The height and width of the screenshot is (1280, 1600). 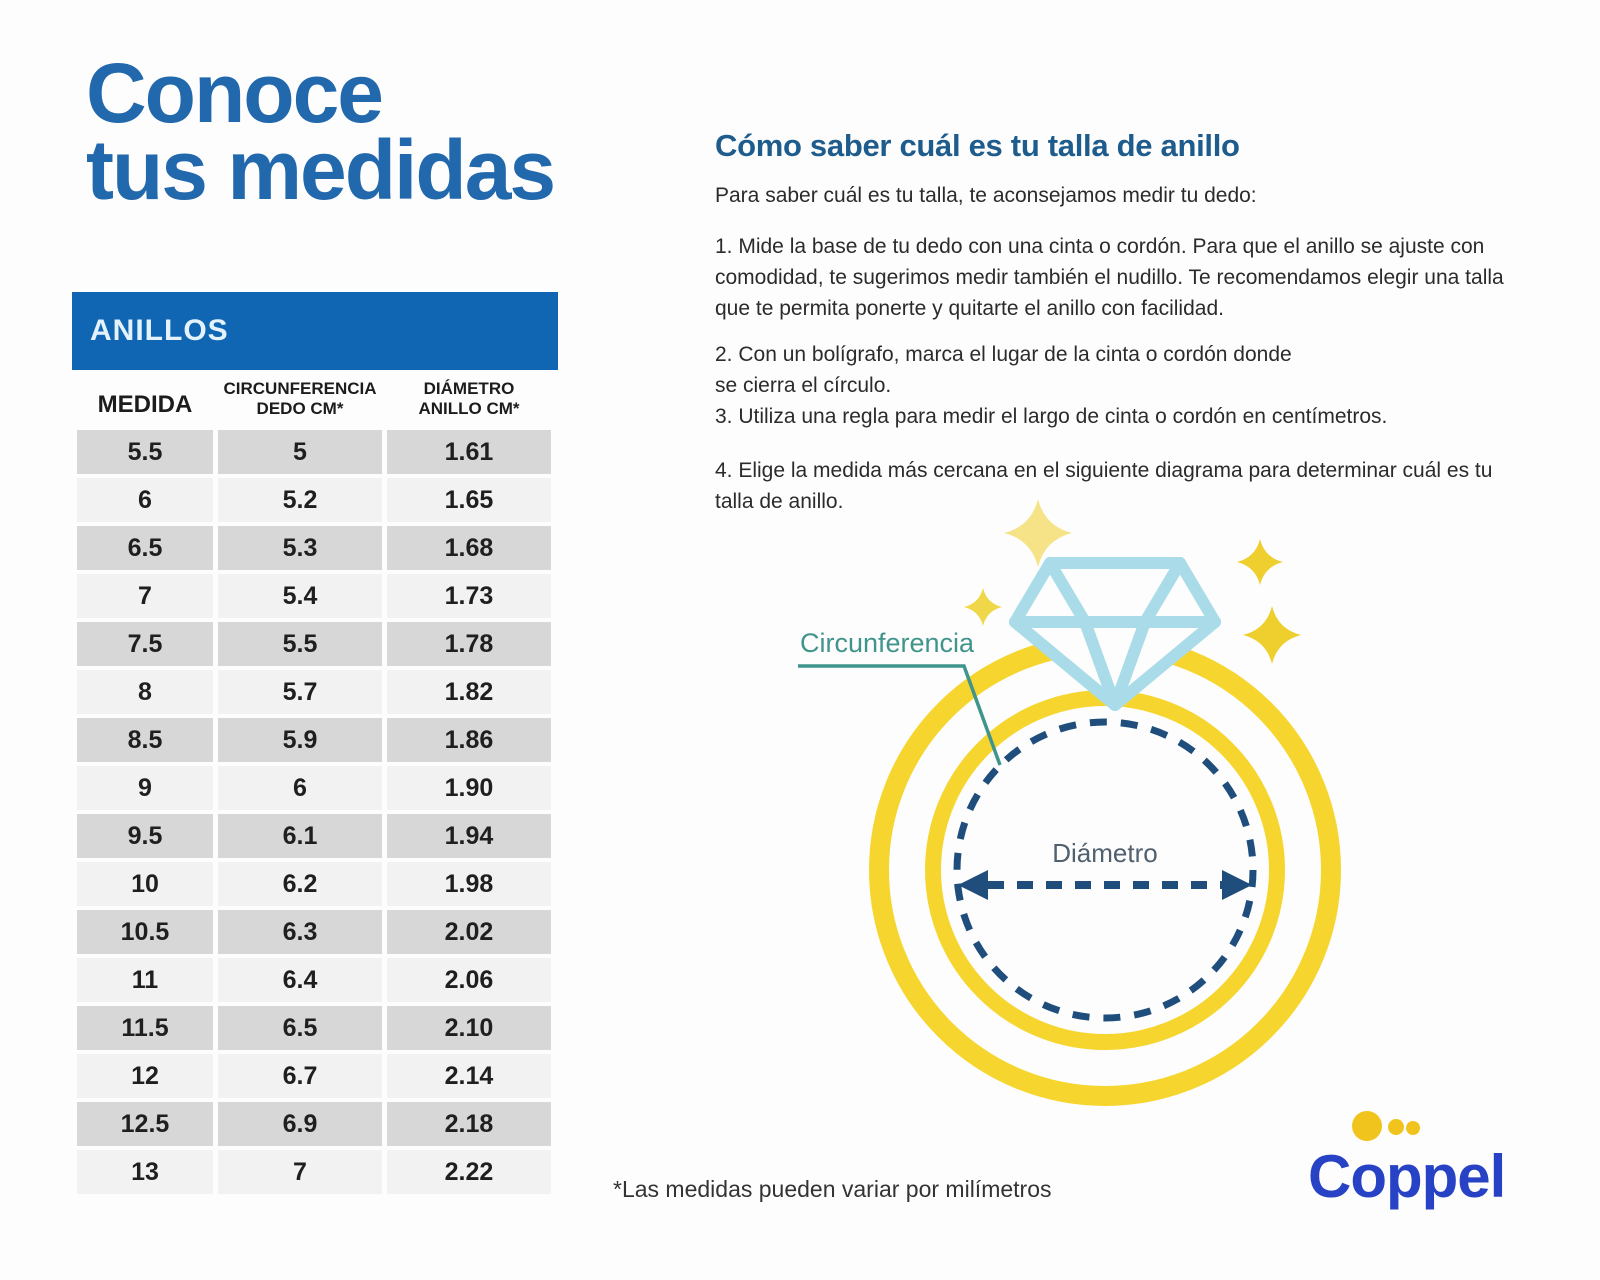 I want to click on table-cell: 2.18, so click(x=469, y=1124).